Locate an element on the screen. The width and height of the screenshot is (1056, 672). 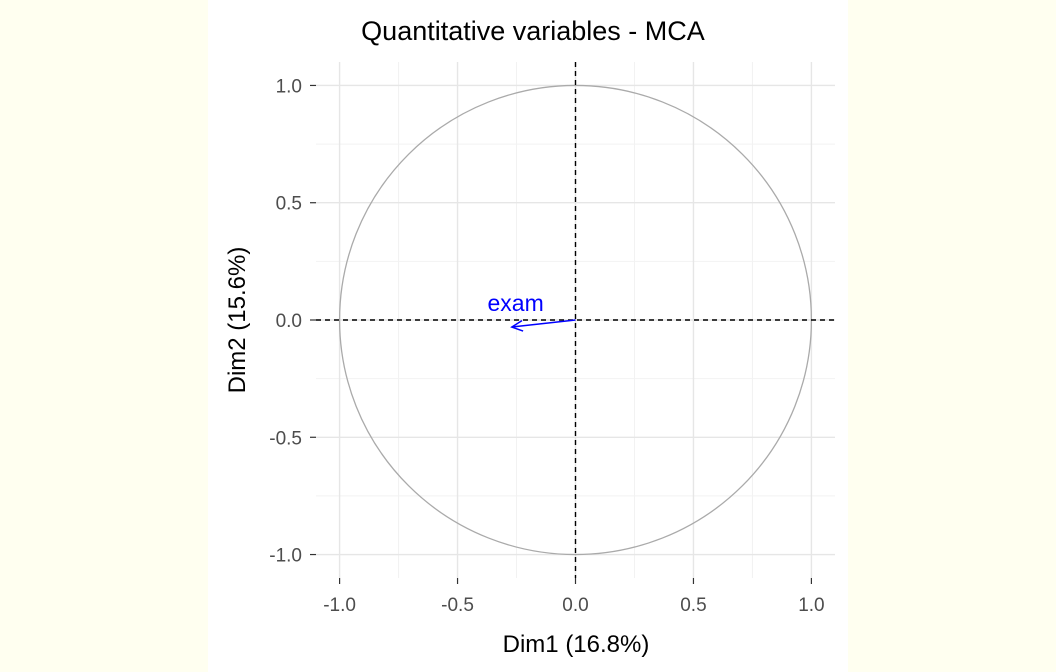
variable-arrows: exam is located at coordinates (532, 311).